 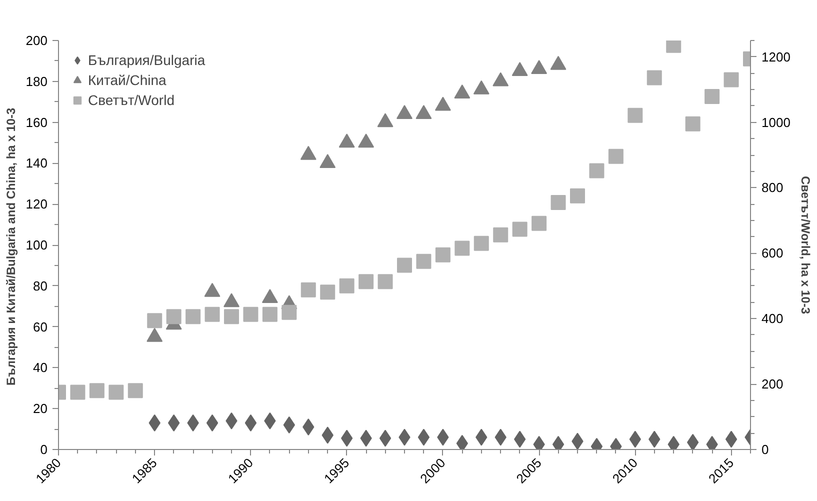 I want to click on y2-tick-label: 1000, so click(x=776, y=122).